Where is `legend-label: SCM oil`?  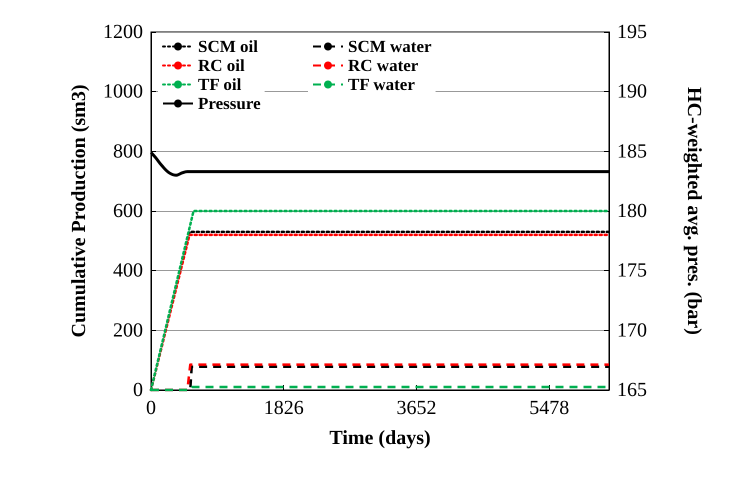 legend-label: SCM oil is located at coordinates (228, 46).